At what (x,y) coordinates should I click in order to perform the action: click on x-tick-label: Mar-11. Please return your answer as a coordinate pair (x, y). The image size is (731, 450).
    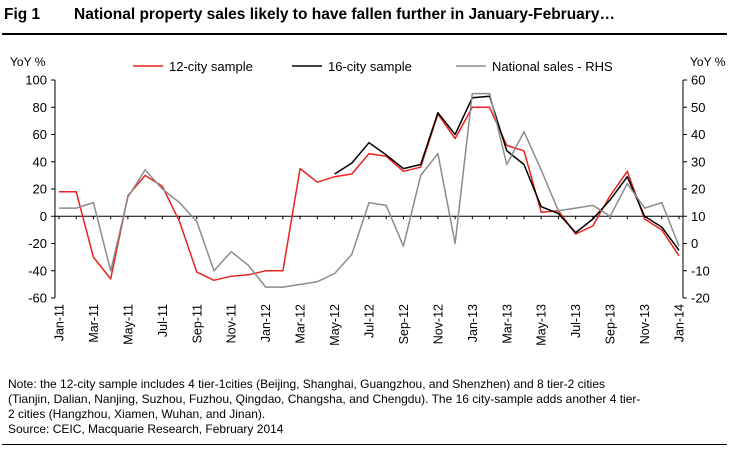
    Looking at the image, I should click on (94, 323).